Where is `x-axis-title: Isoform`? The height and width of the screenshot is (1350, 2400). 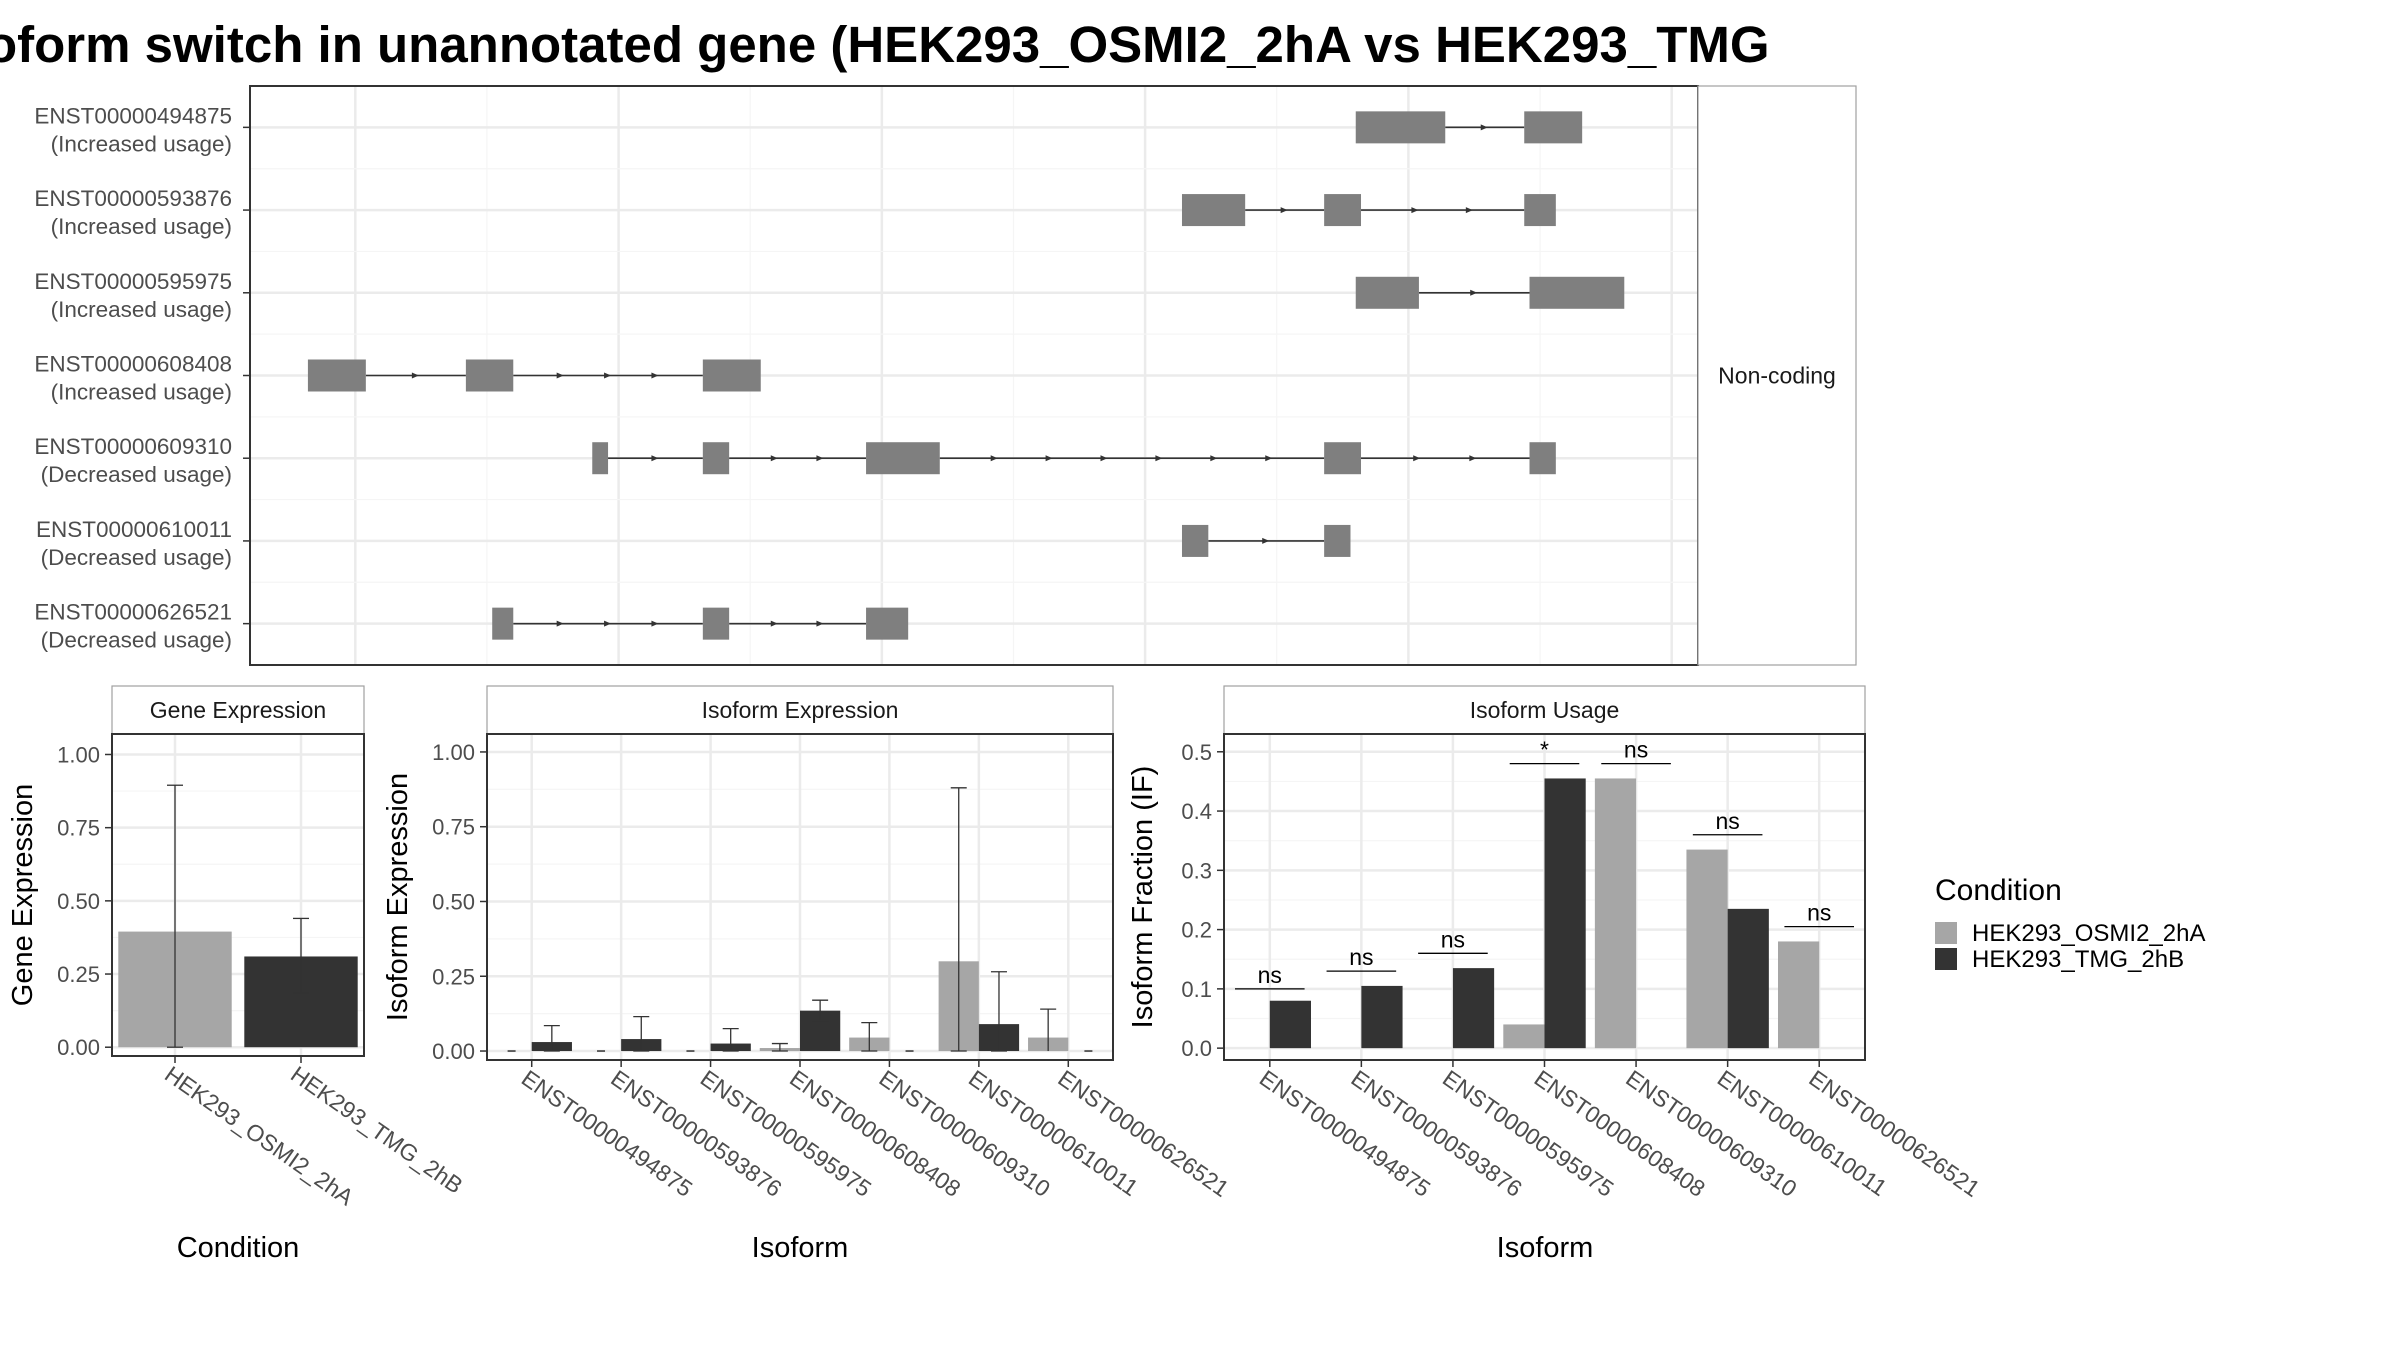 x-axis-title: Isoform is located at coordinates (1545, 1248).